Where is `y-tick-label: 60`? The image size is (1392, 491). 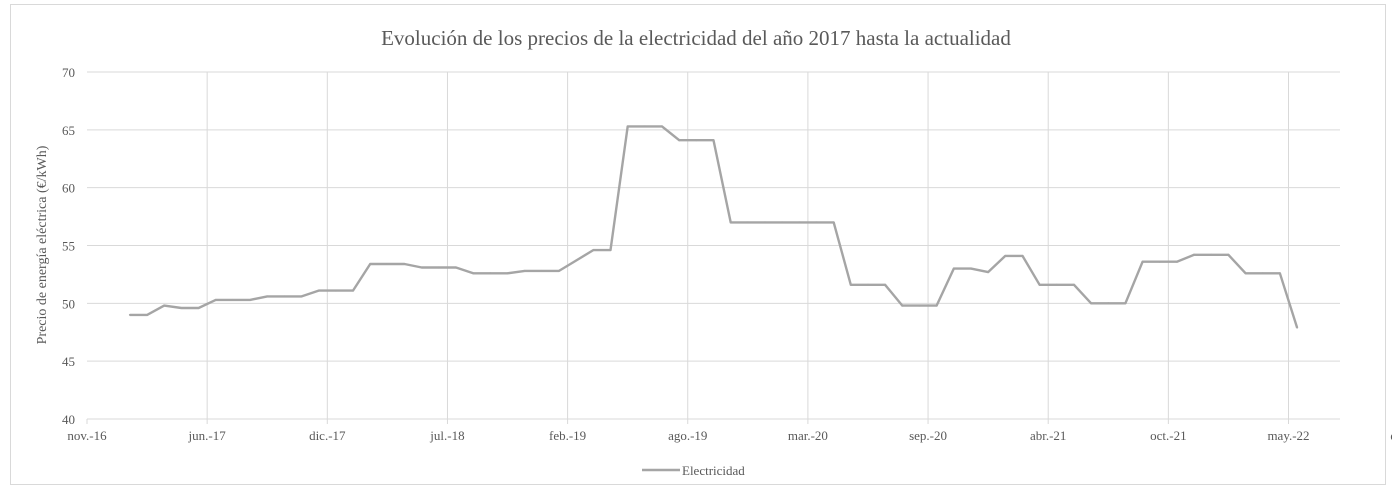
y-tick-label: 60 is located at coordinates (68, 188).